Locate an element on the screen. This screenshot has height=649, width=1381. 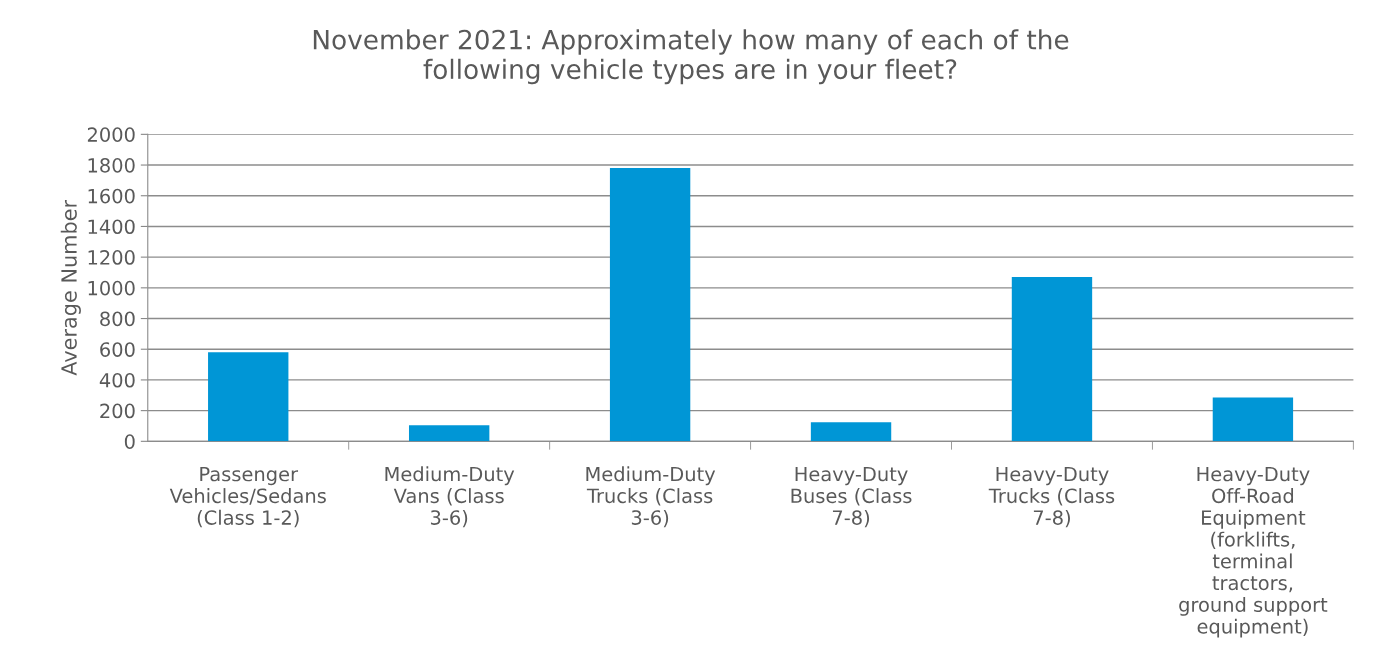
x-tick-label: Heavy-Duty Off-Road Equipment (forklifts, terminal tractors, ground support equipment) is located at coordinates (1253, 552).